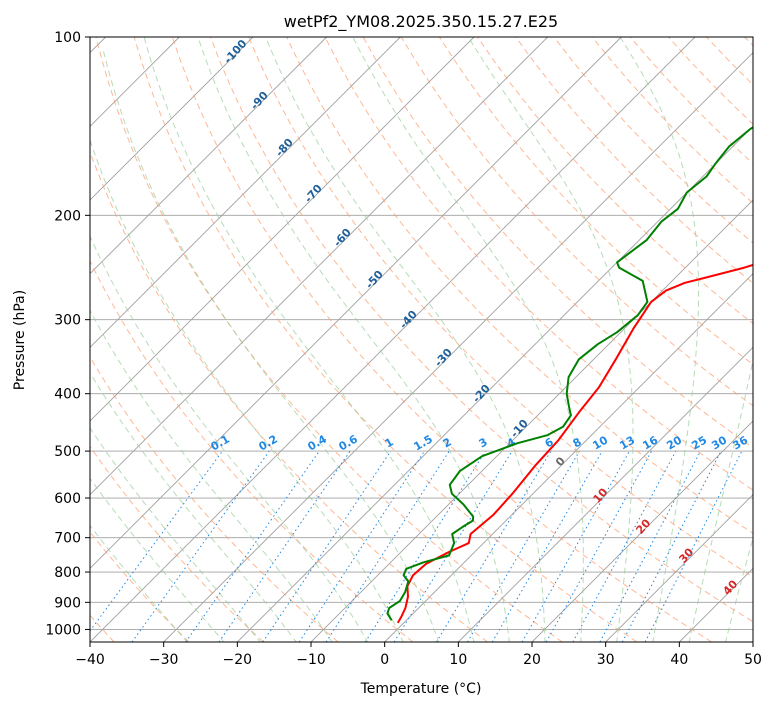 This screenshot has width=775, height=708. Describe the element at coordinates (532, 660) in the screenshot. I see `x-tick-label: 20` at that location.